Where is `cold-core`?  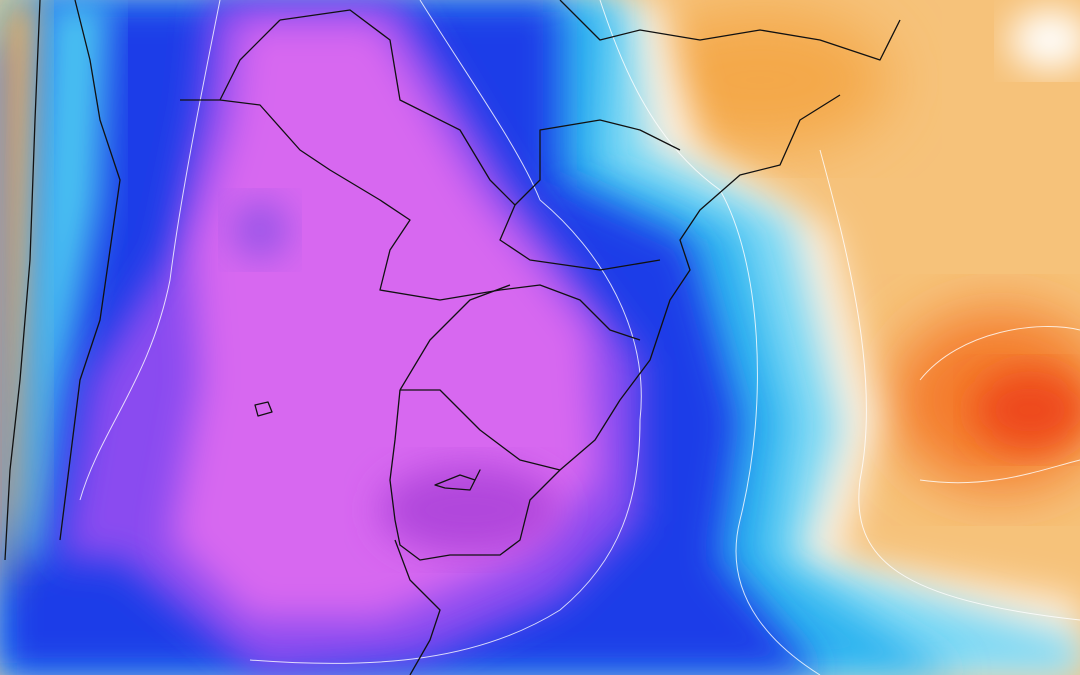
cold-core is located at coordinates (470, 510).